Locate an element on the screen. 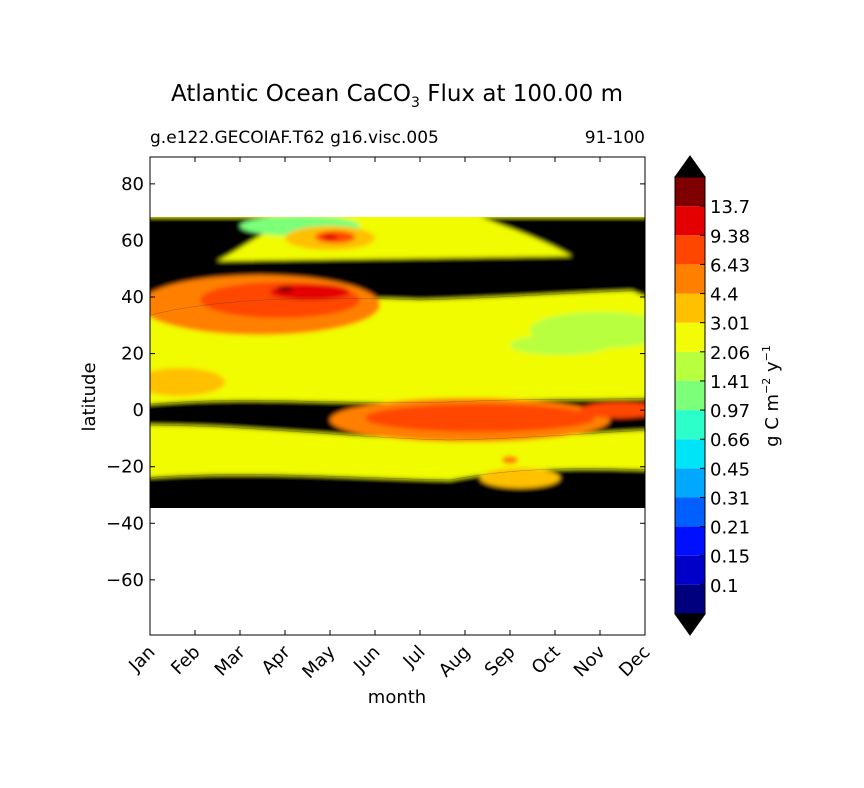 The height and width of the screenshot is (788, 864). colorbar-label-unit: g C m is located at coordinates (772, 420).